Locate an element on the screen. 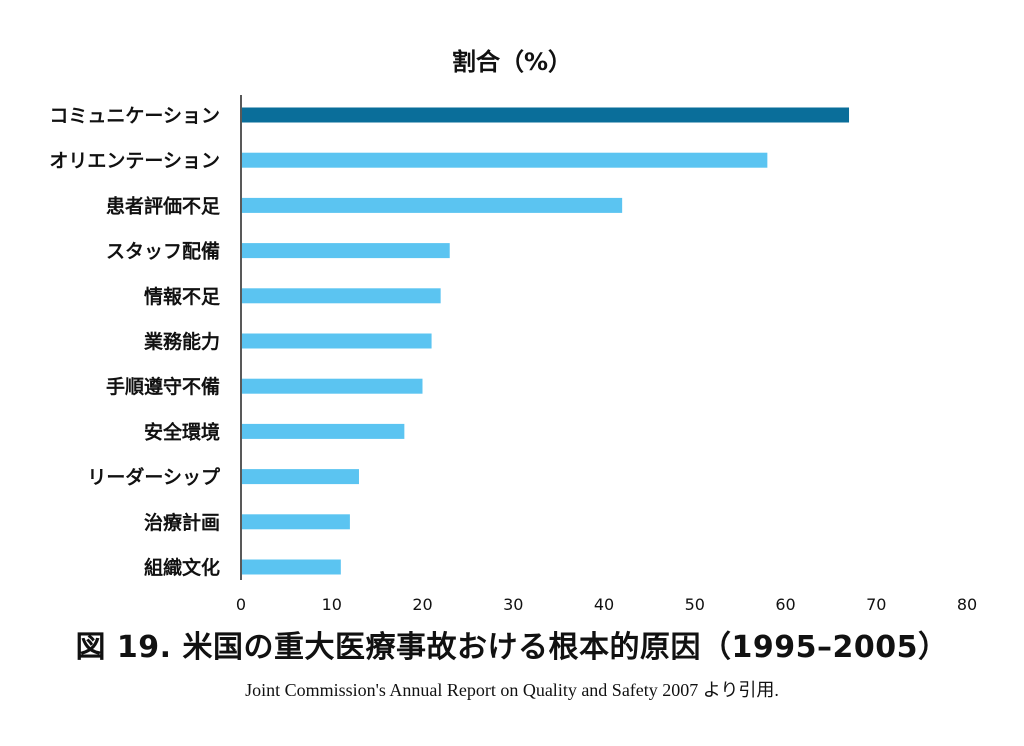 The image size is (1024, 746). category-label-9: リーダーシップ is located at coordinates (154, 477).